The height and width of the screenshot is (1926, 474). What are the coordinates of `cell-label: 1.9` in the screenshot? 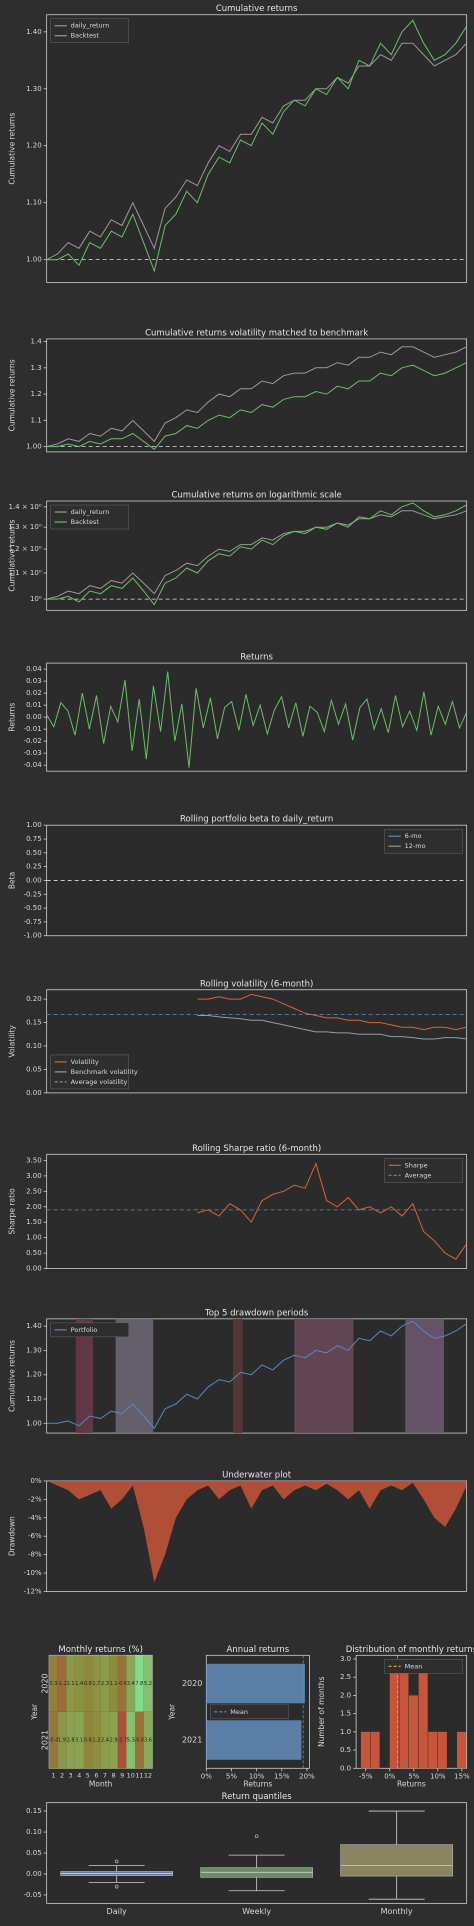 It's located at (62, 1741).